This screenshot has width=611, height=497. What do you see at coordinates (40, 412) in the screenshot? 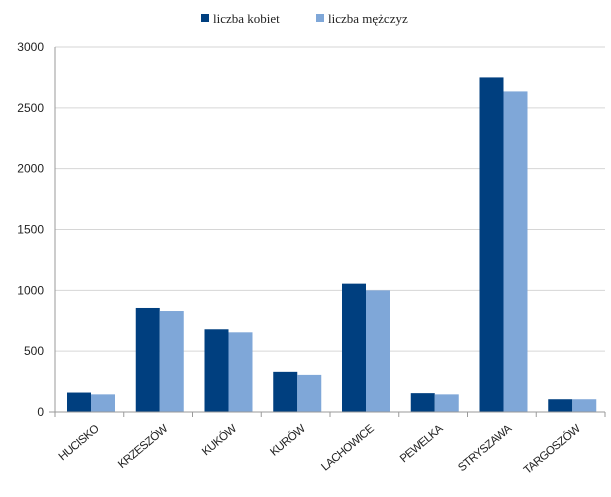
I see `y-tick-label: 0` at bounding box center [40, 412].